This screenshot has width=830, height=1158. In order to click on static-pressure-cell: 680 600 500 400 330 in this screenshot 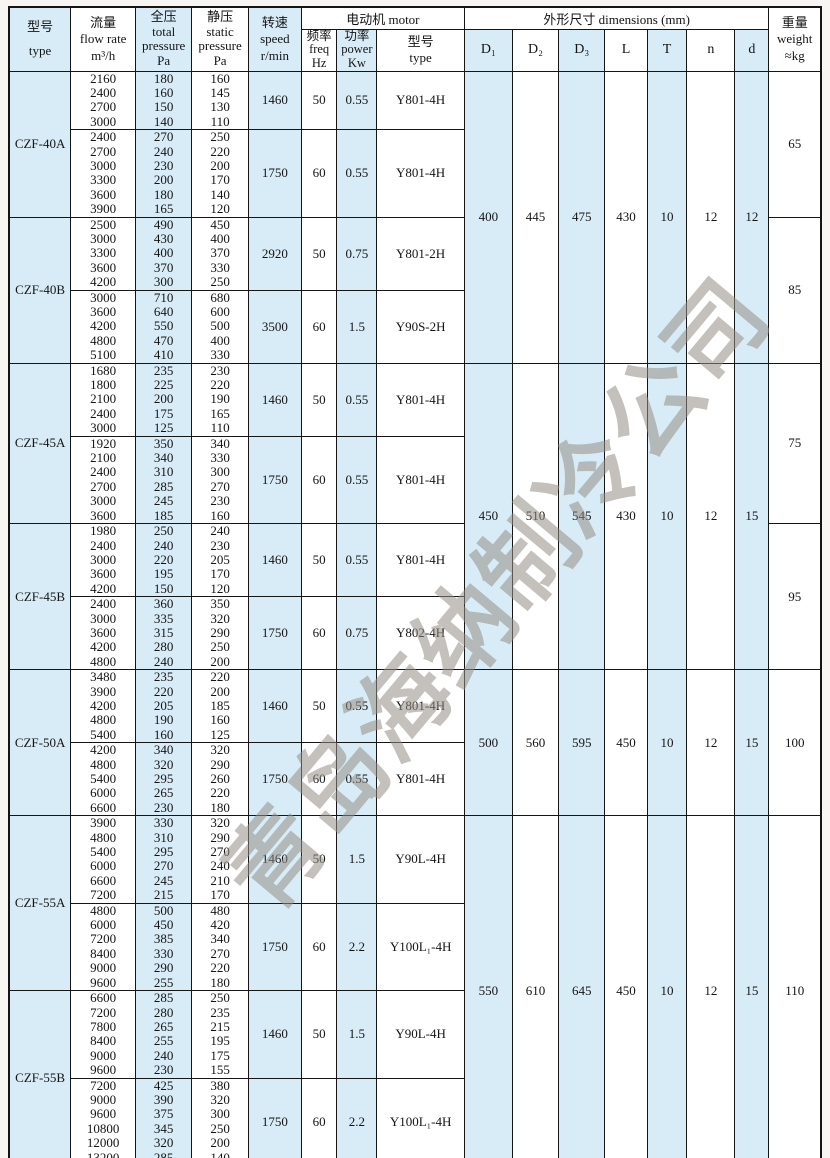, I will do `click(220, 326)`.